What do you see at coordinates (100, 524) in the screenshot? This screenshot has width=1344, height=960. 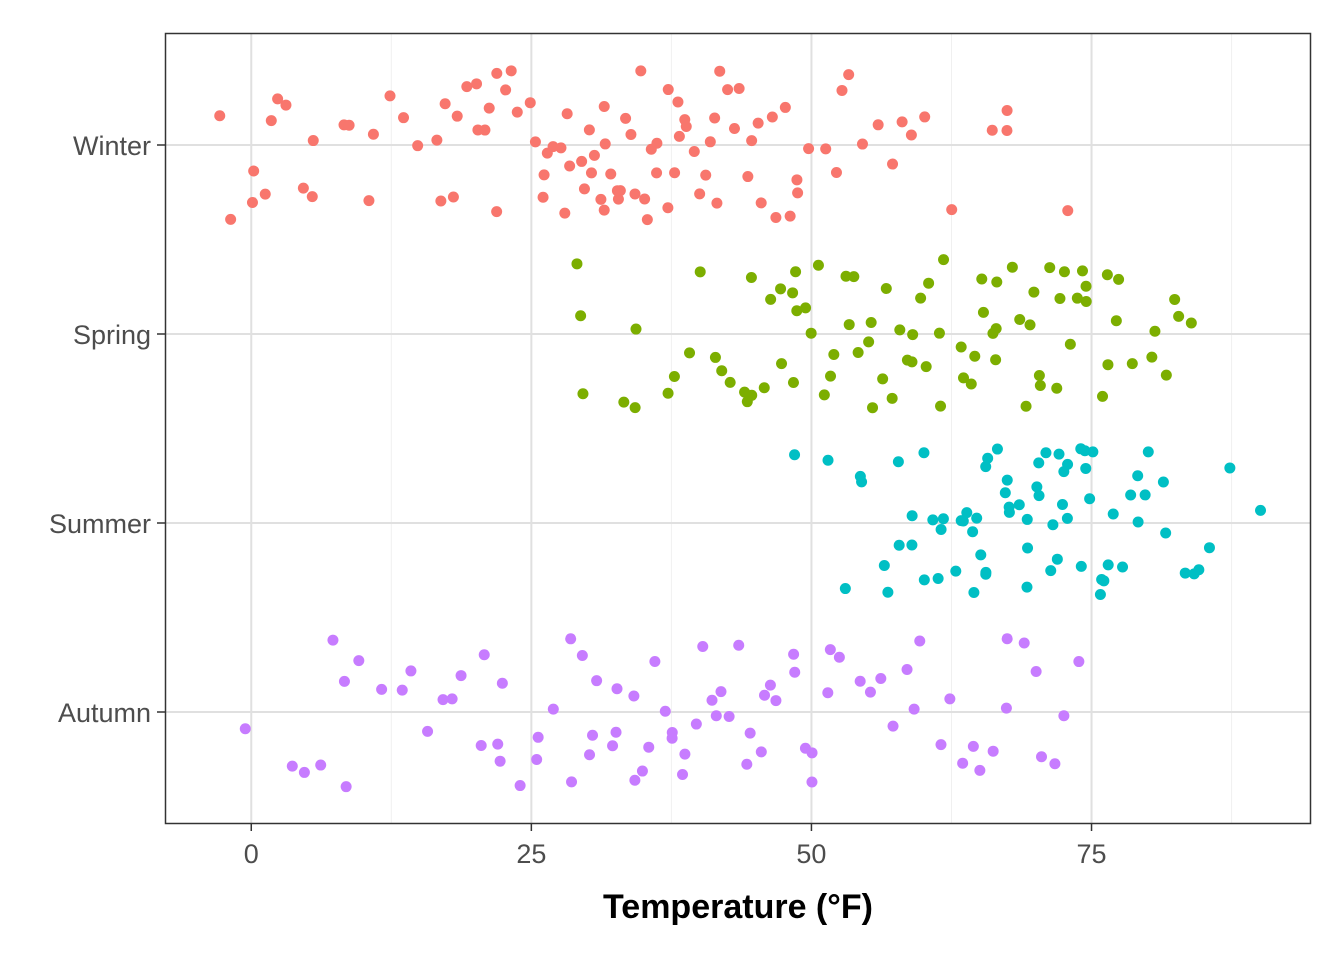 I see `y-tick-label-summer: Summer` at bounding box center [100, 524].